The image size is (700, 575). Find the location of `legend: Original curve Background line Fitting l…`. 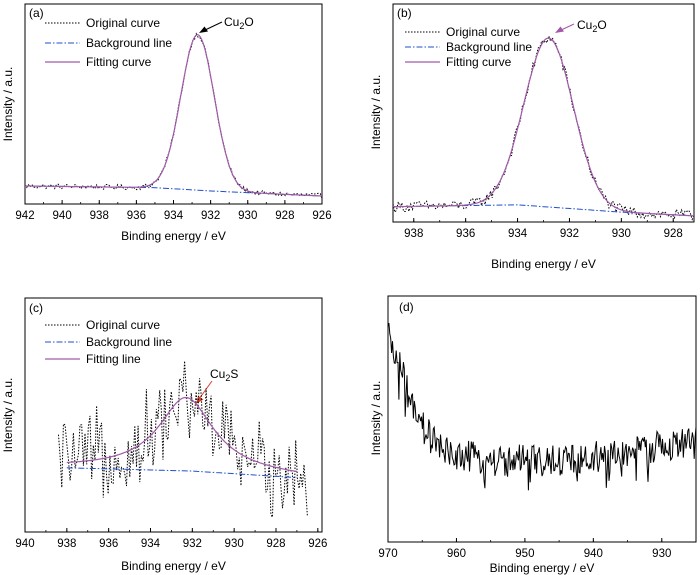

legend: Original curve Background line Fitting l… is located at coordinates (108, 342).